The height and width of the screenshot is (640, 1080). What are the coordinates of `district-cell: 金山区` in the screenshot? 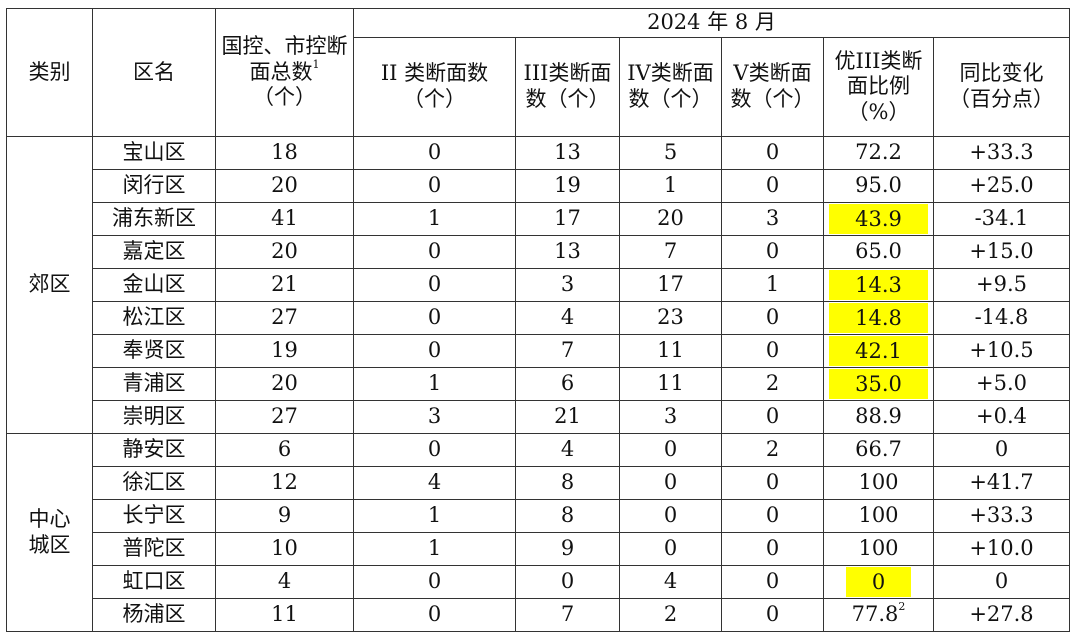 It's located at (154, 285).